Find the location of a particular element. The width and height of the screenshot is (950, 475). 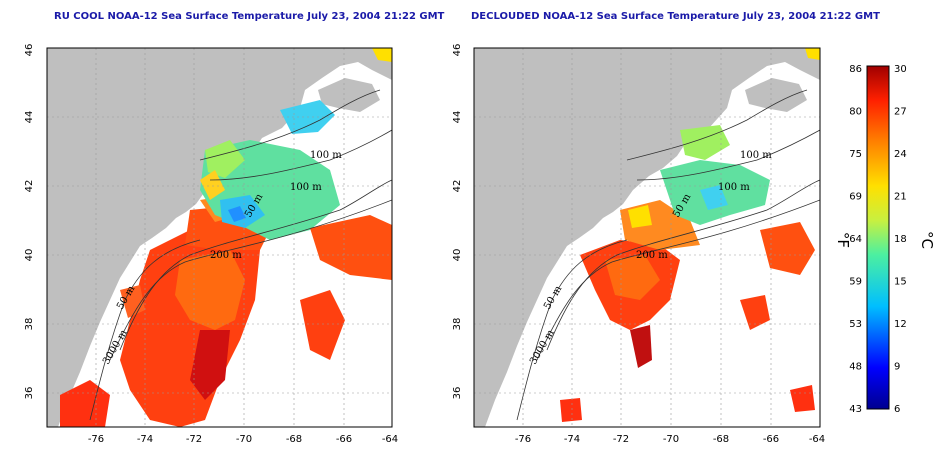

lon-axis-right: -76 -74 -72 -70 -68 -66 -64 is located at coordinates (670, 439).